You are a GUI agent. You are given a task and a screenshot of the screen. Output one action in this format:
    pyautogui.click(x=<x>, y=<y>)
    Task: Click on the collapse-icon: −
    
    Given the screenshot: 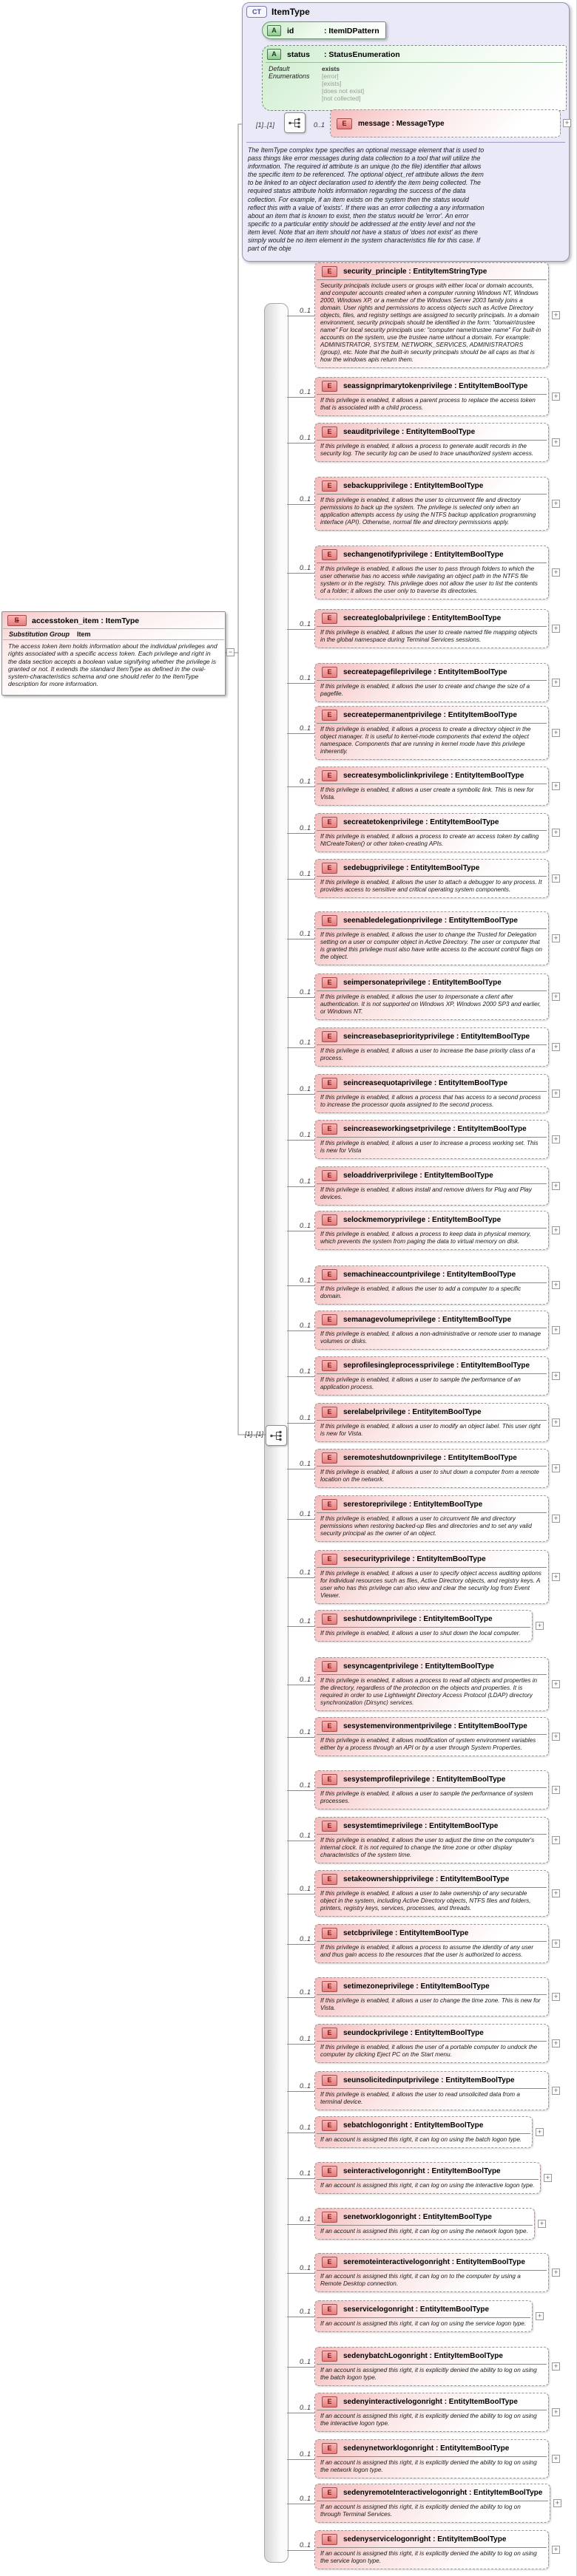 What is the action you would take?
    pyautogui.click(x=230, y=652)
    